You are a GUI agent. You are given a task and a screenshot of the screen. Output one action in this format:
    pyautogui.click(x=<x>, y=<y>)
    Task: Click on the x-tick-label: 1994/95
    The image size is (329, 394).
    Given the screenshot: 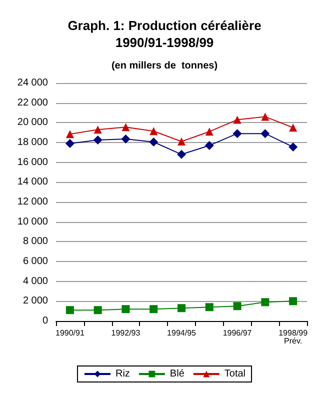 What is the action you would take?
    pyautogui.click(x=182, y=333)
    